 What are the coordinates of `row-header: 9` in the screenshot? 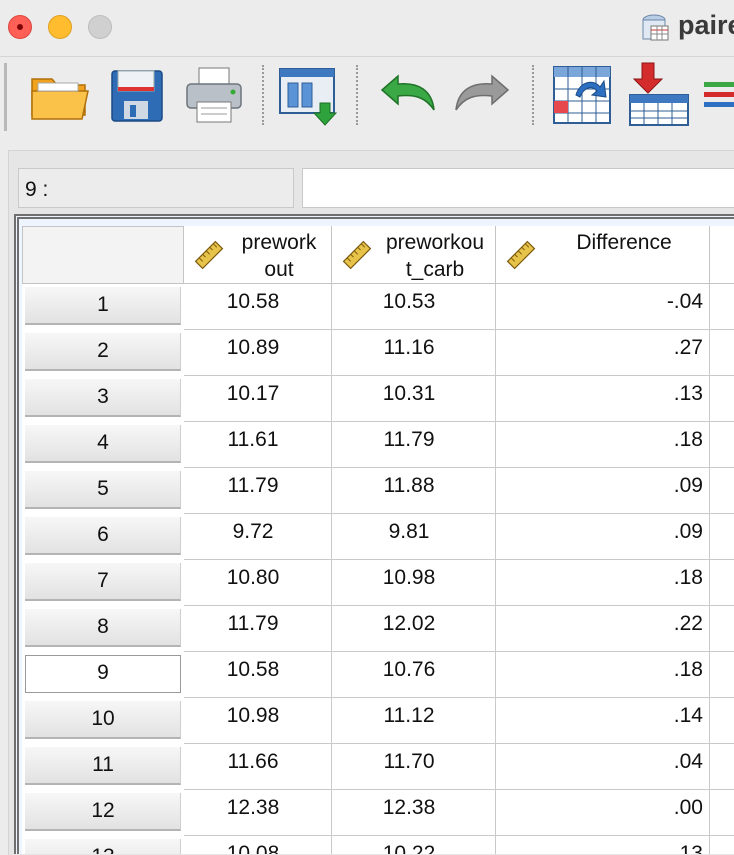 It's located at (103, 675).